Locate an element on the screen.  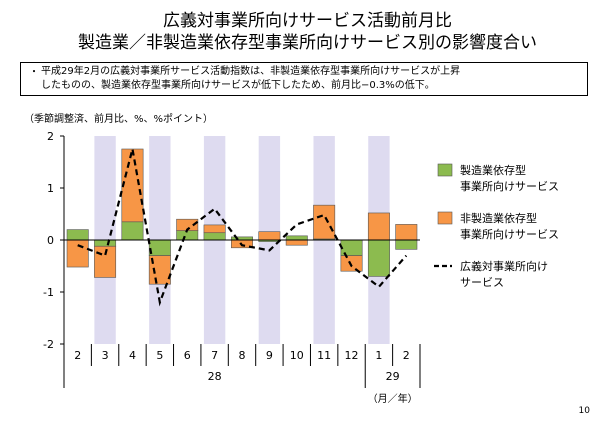
x-unit-label: （月／年） is located at coordinates (393, 398).